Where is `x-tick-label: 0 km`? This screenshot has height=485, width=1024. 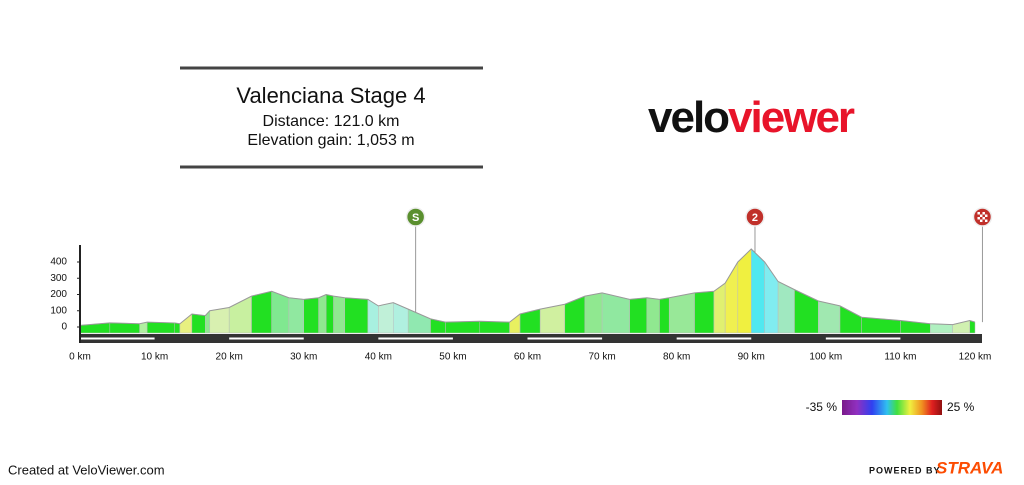 x-tick-label: 0 km is located at coordinates (80, 357).